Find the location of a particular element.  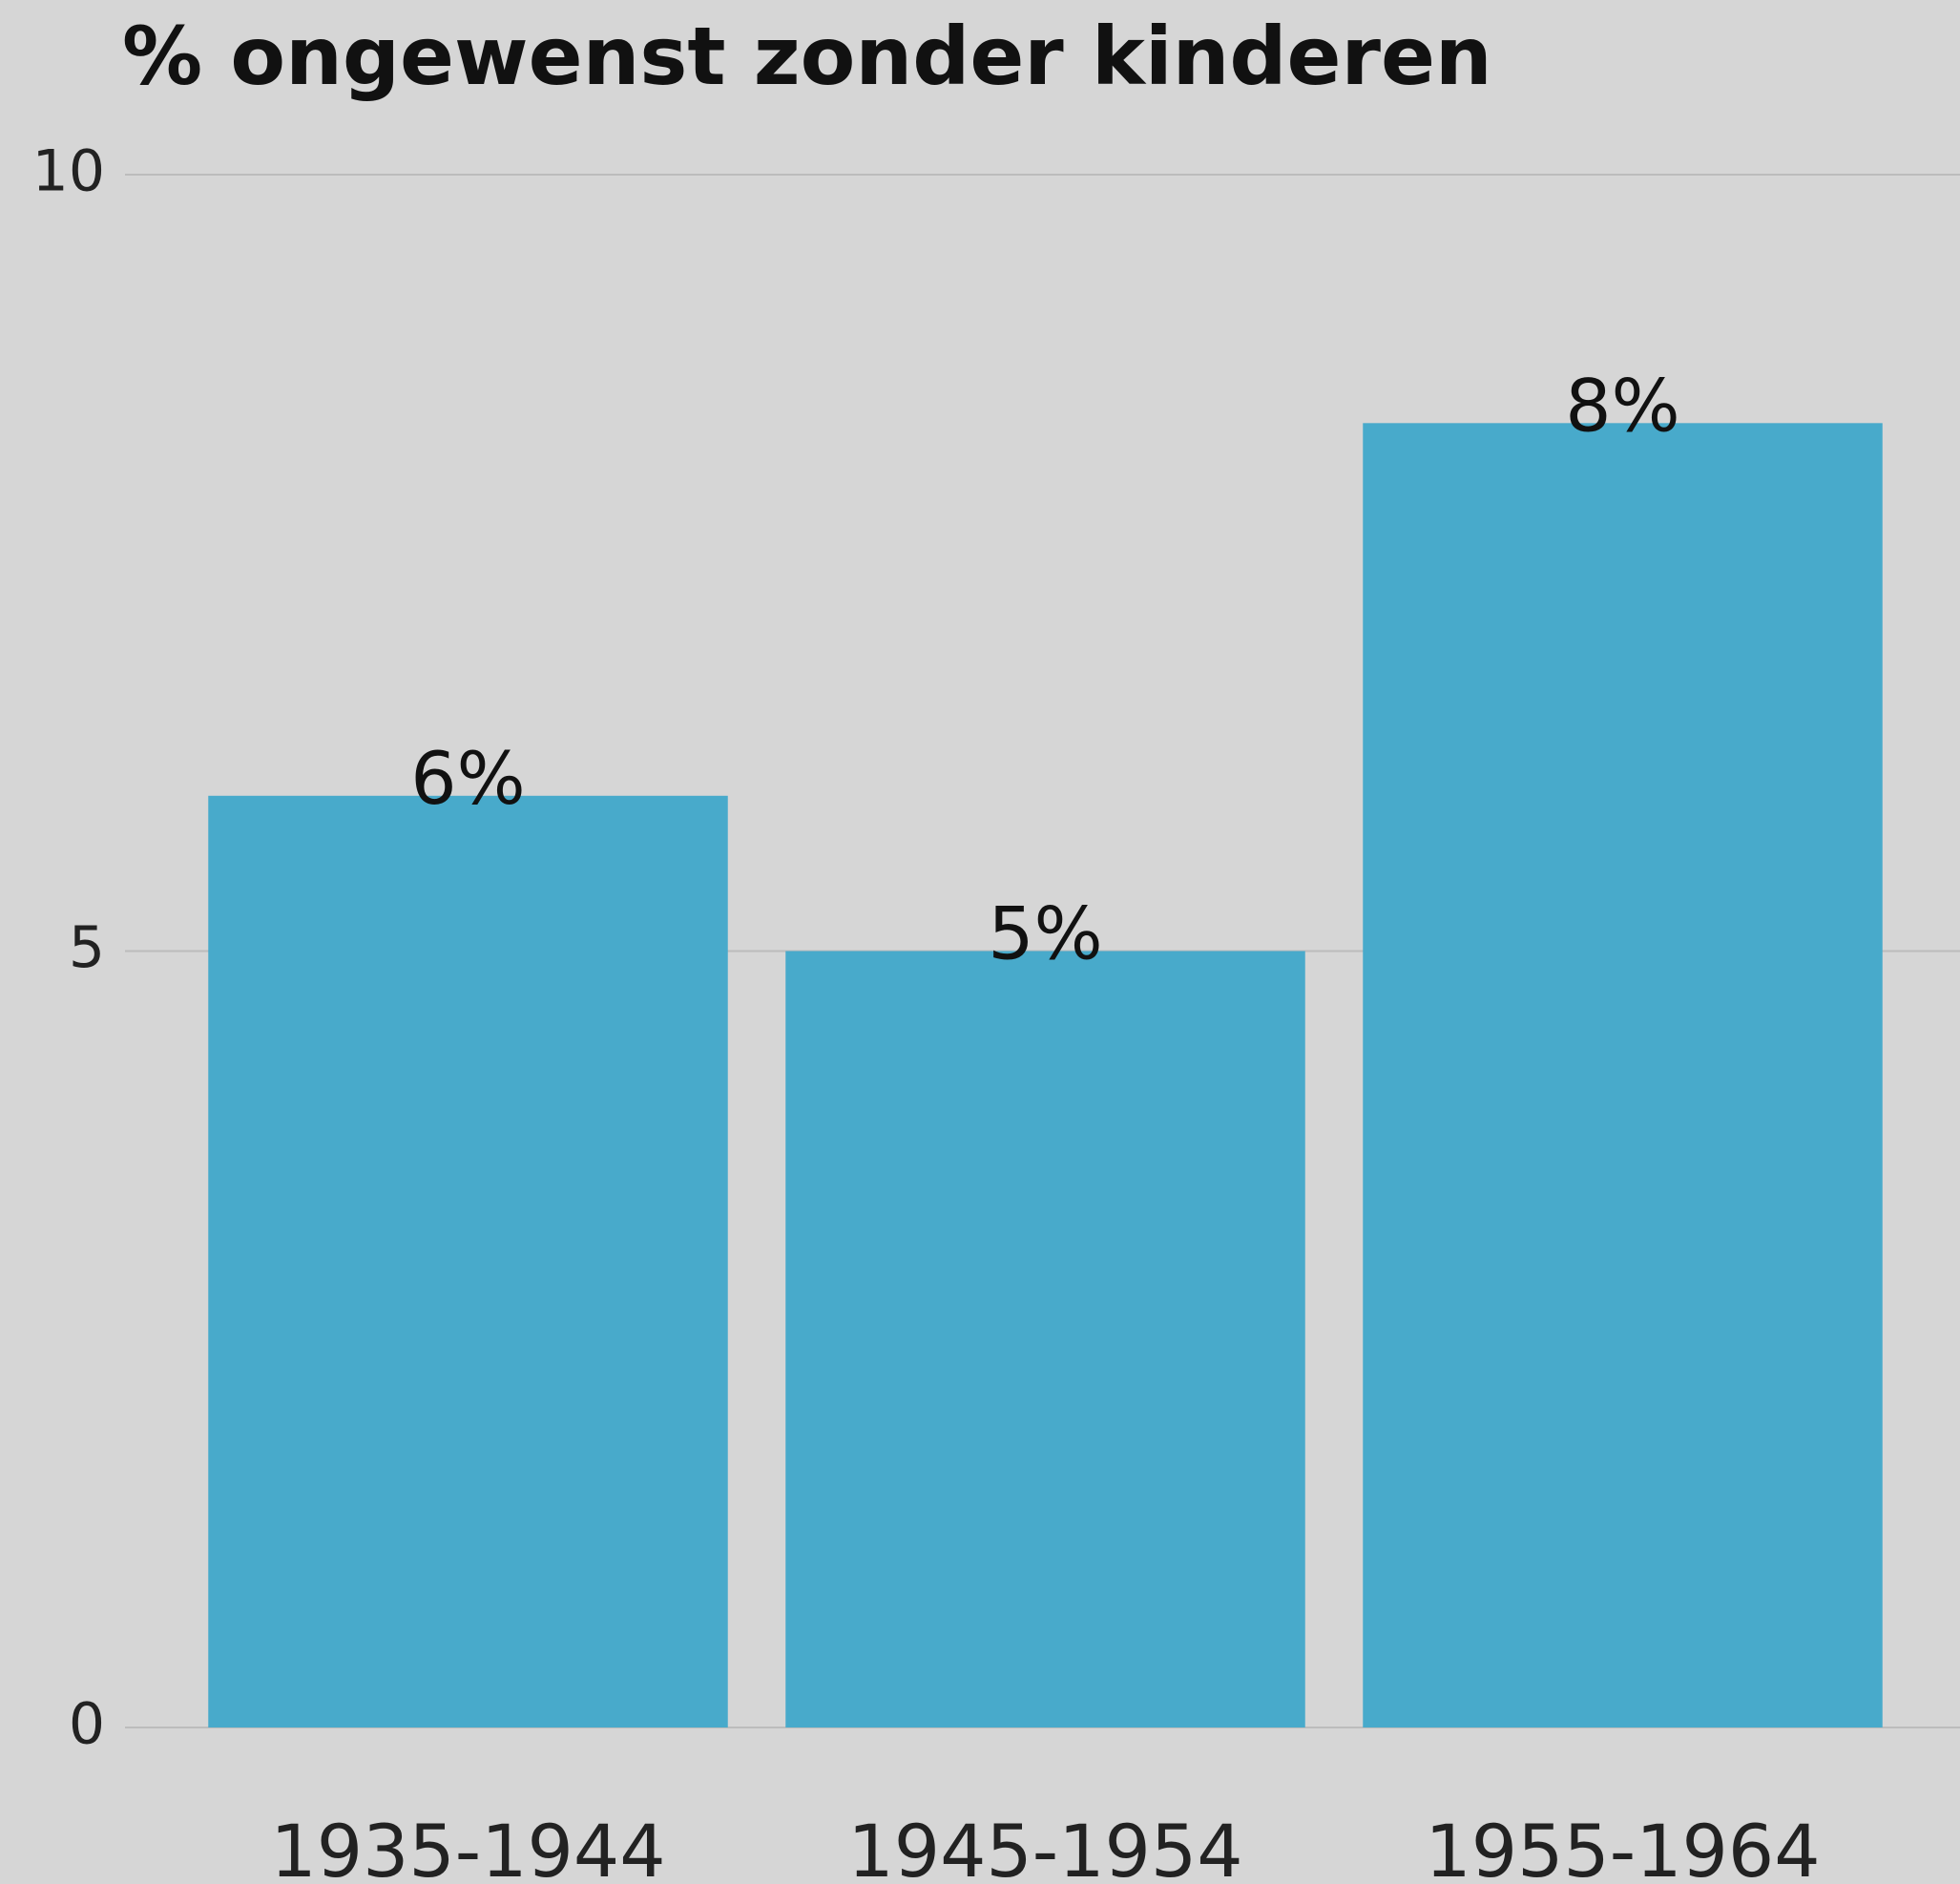

chart-title: % ongewenst zonder kinderen is located at coordinates (807, 56).